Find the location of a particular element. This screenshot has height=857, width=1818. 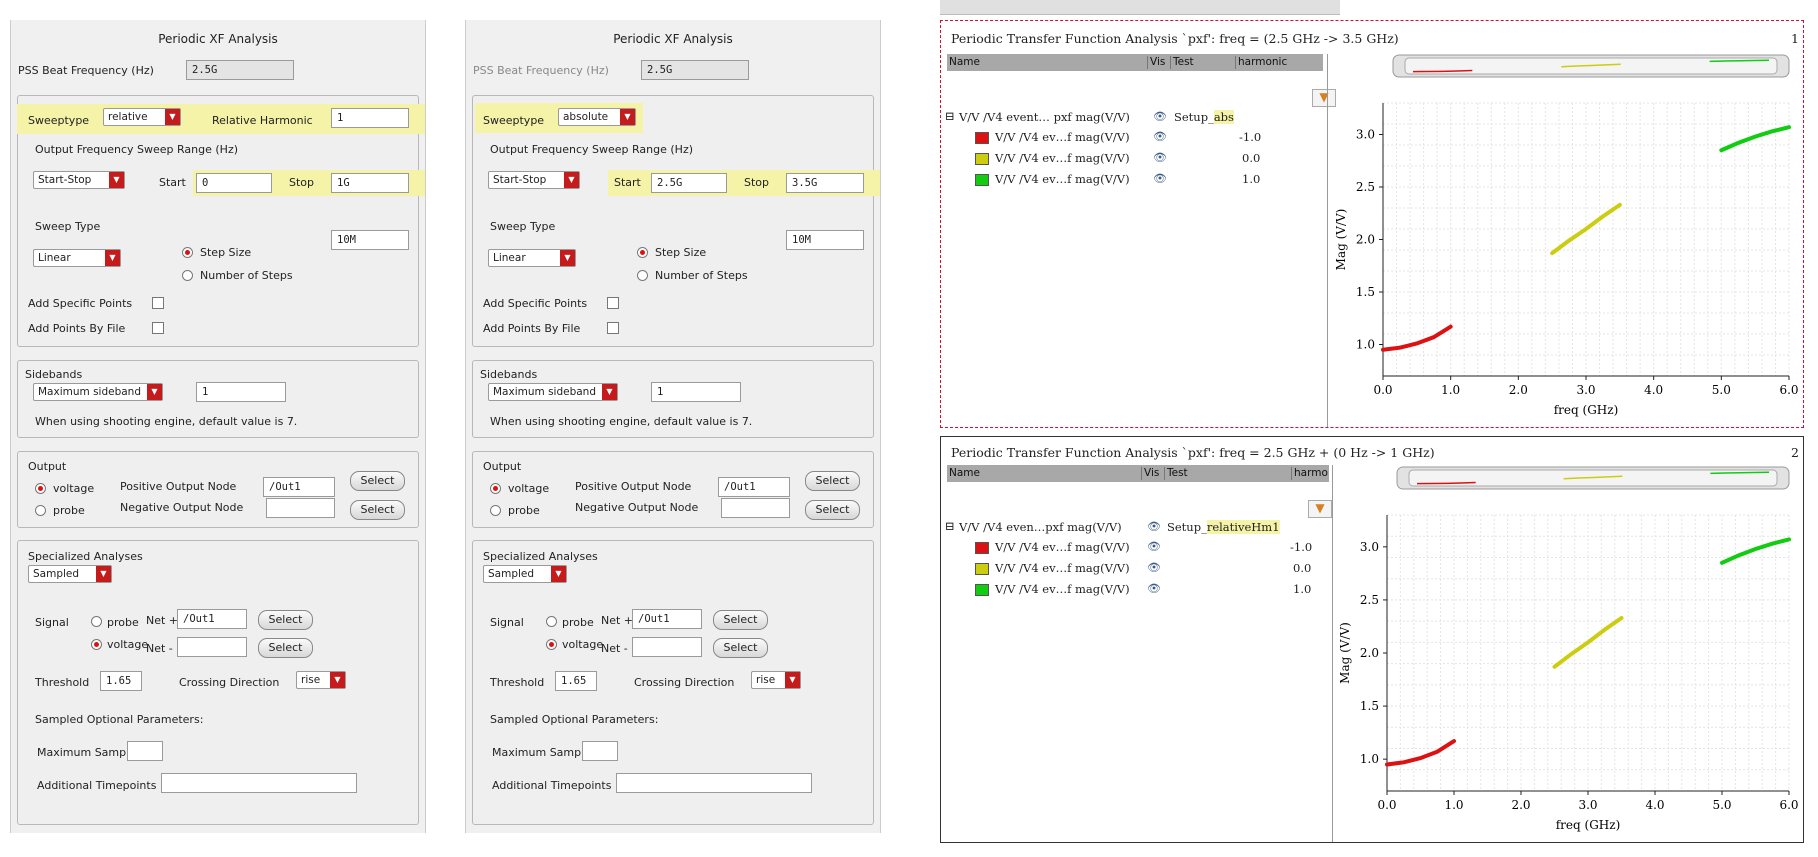

stop-field: 3.5G is located at coordinates (825, 183).